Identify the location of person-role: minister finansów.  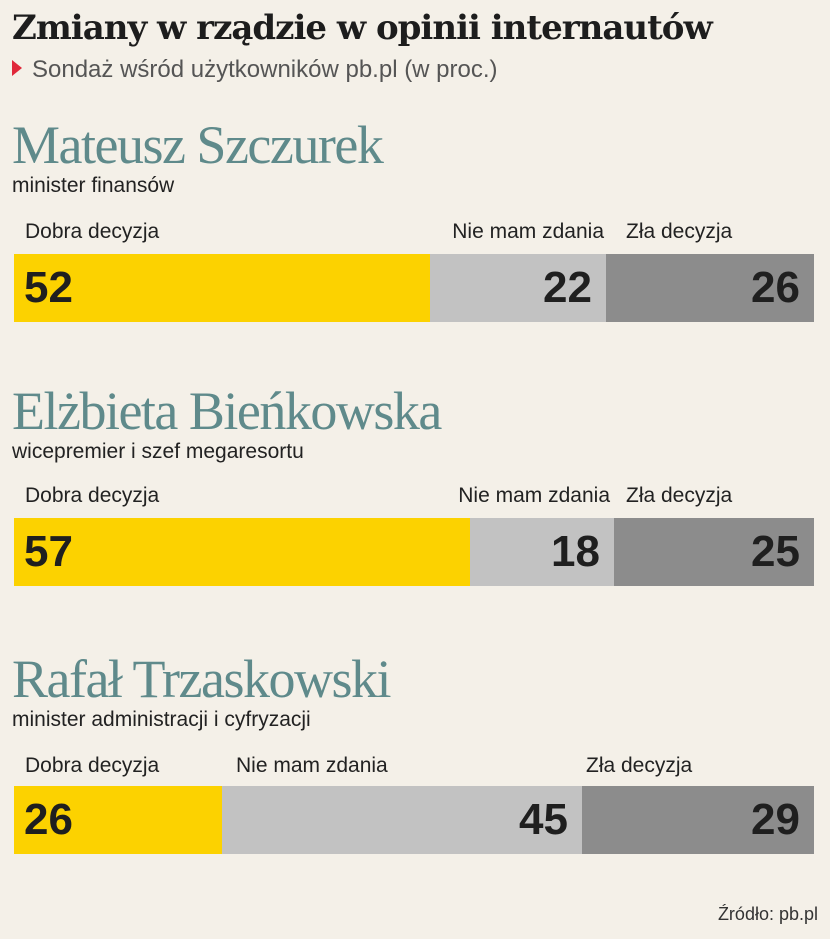
(93, 185).